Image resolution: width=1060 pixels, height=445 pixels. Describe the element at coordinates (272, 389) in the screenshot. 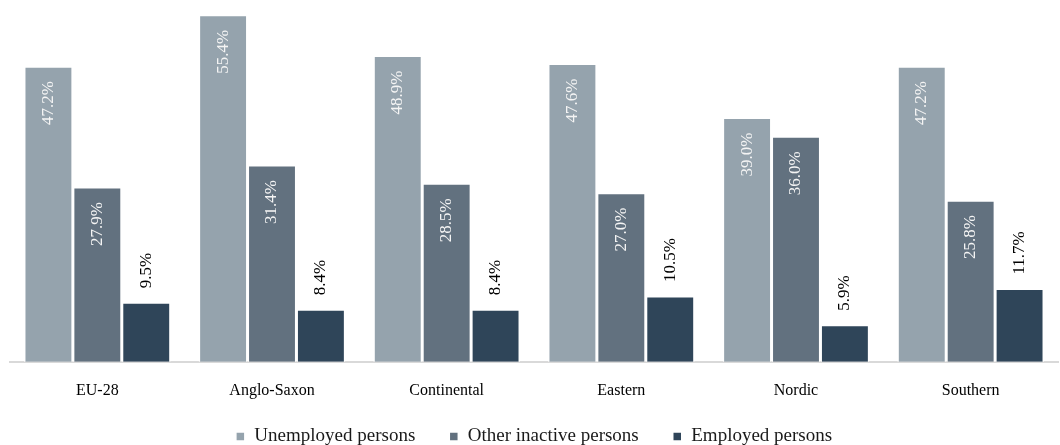

I see `x-tick-label: Anglo-Saxon` at that location.